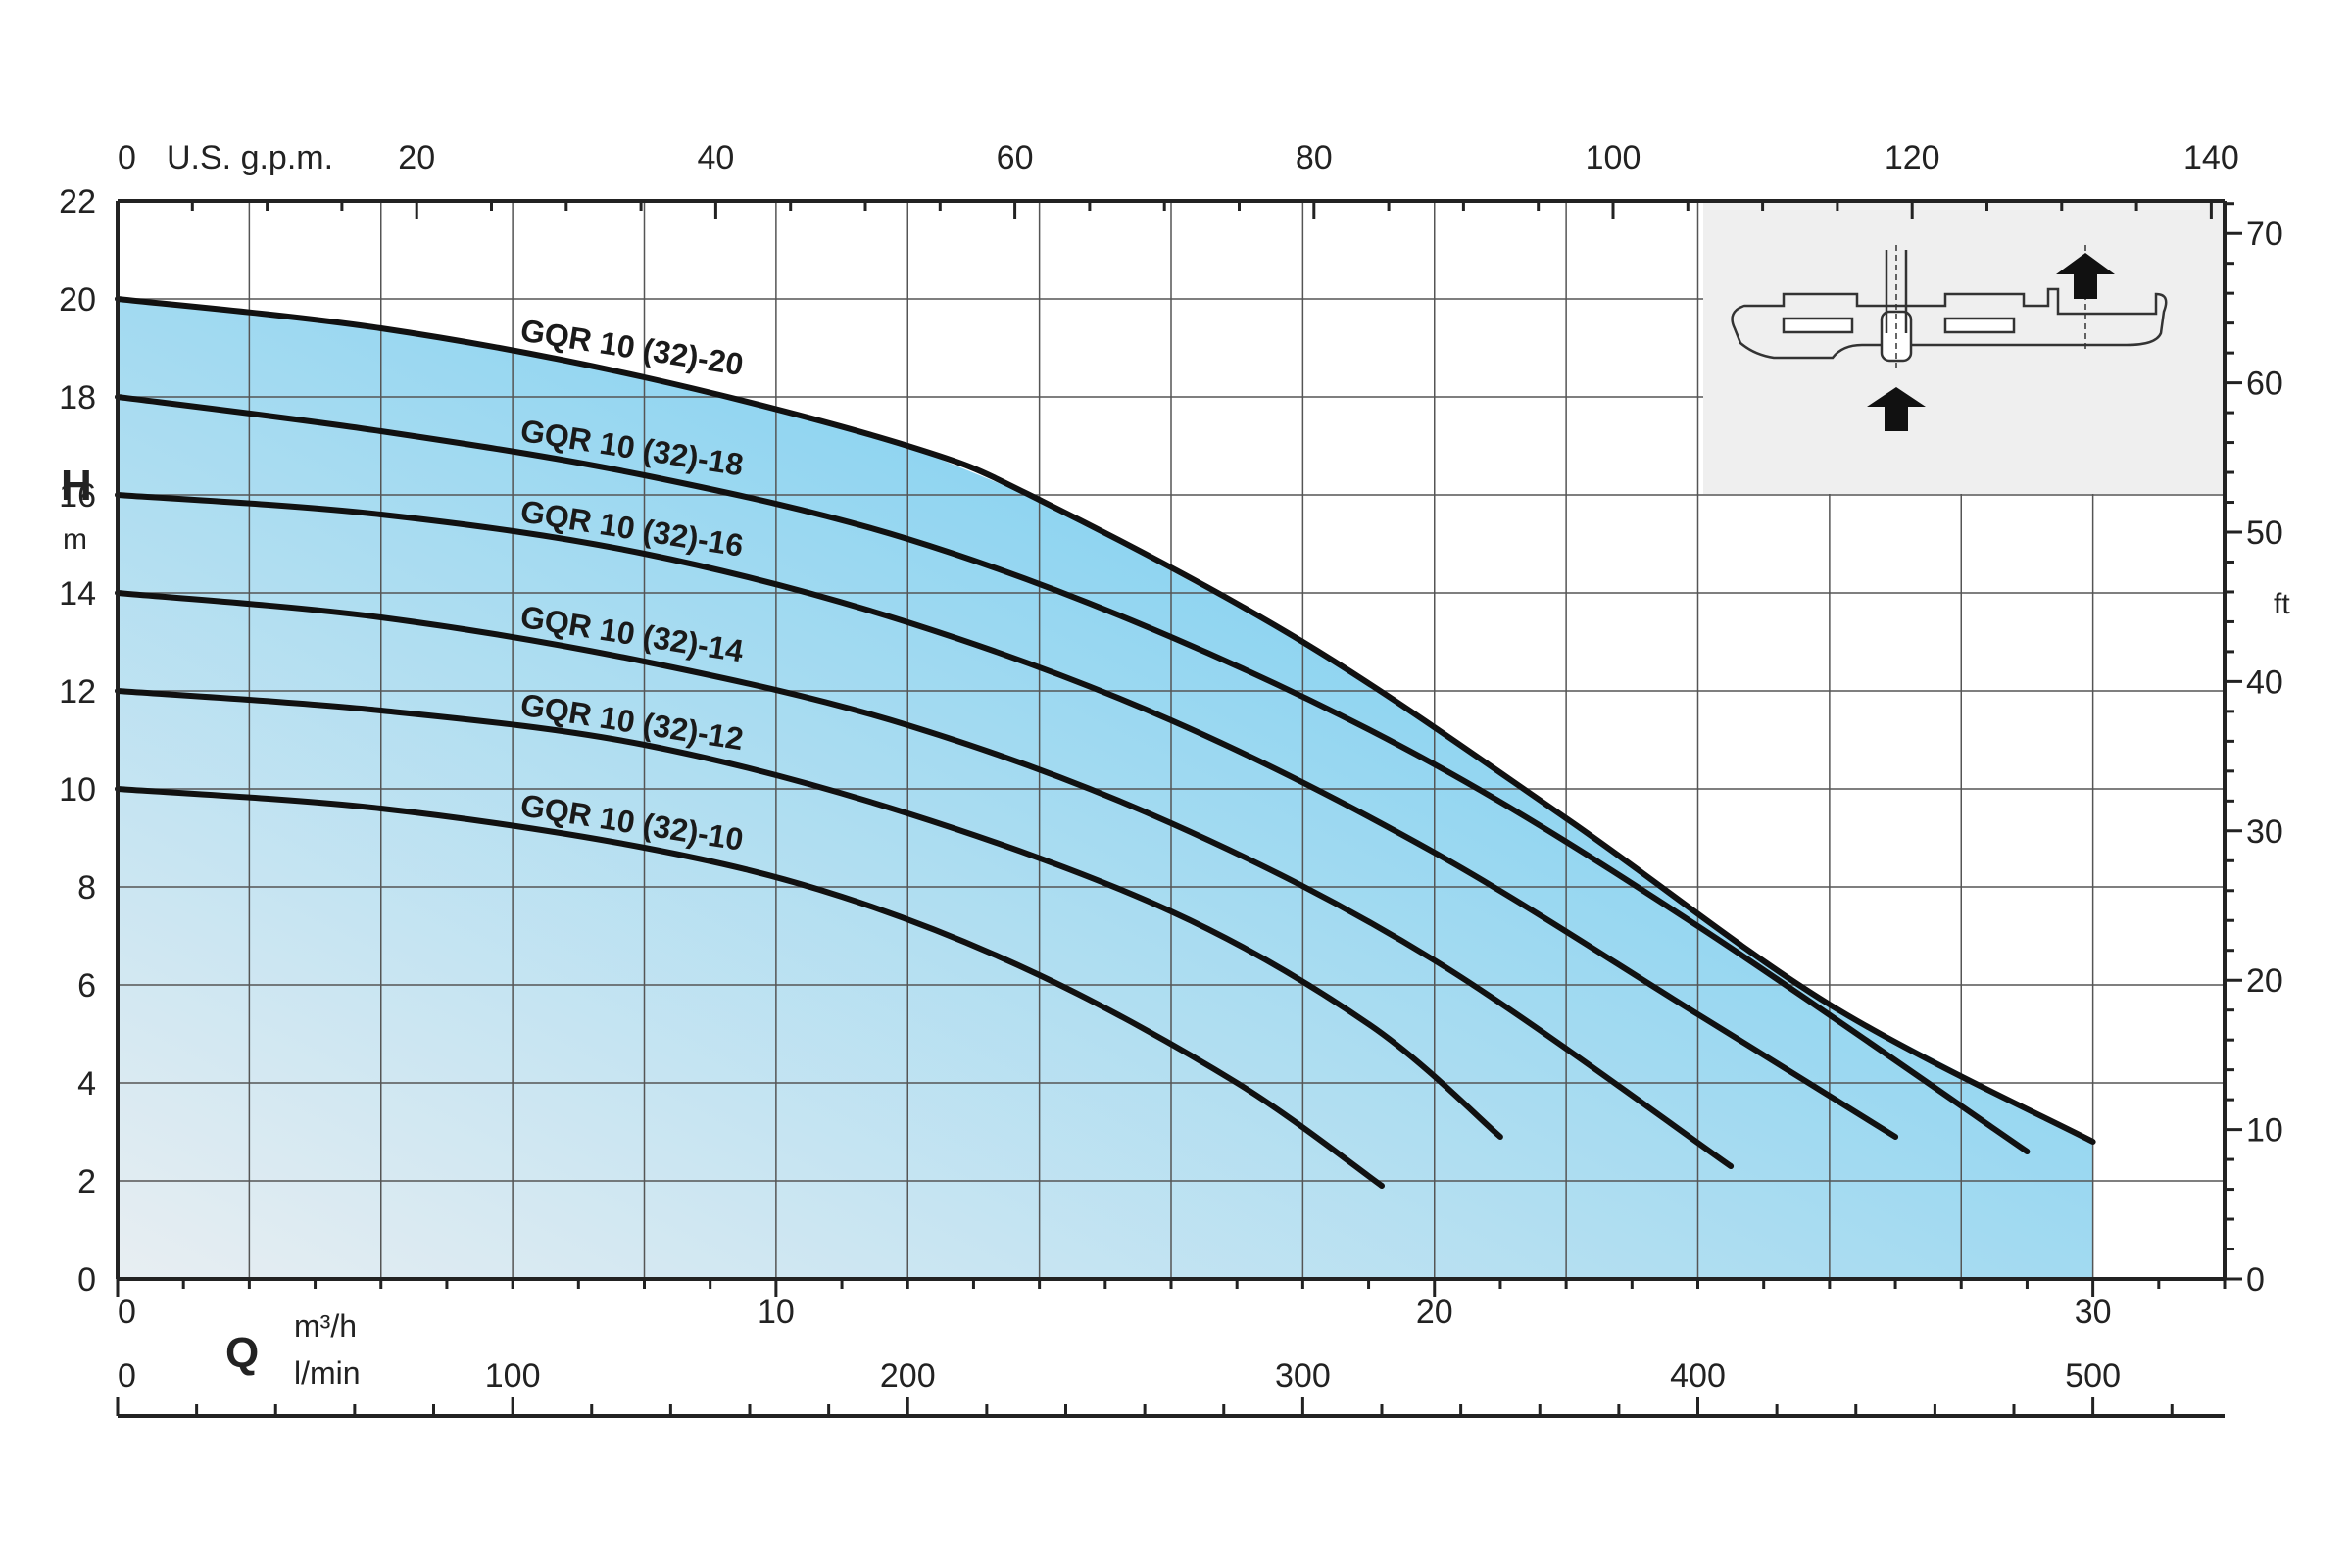  What do you see at coordinates (2255, 1279) in the screenshot?
I see `y2-tick-label: 0` at bounding box center [2255, 1279].